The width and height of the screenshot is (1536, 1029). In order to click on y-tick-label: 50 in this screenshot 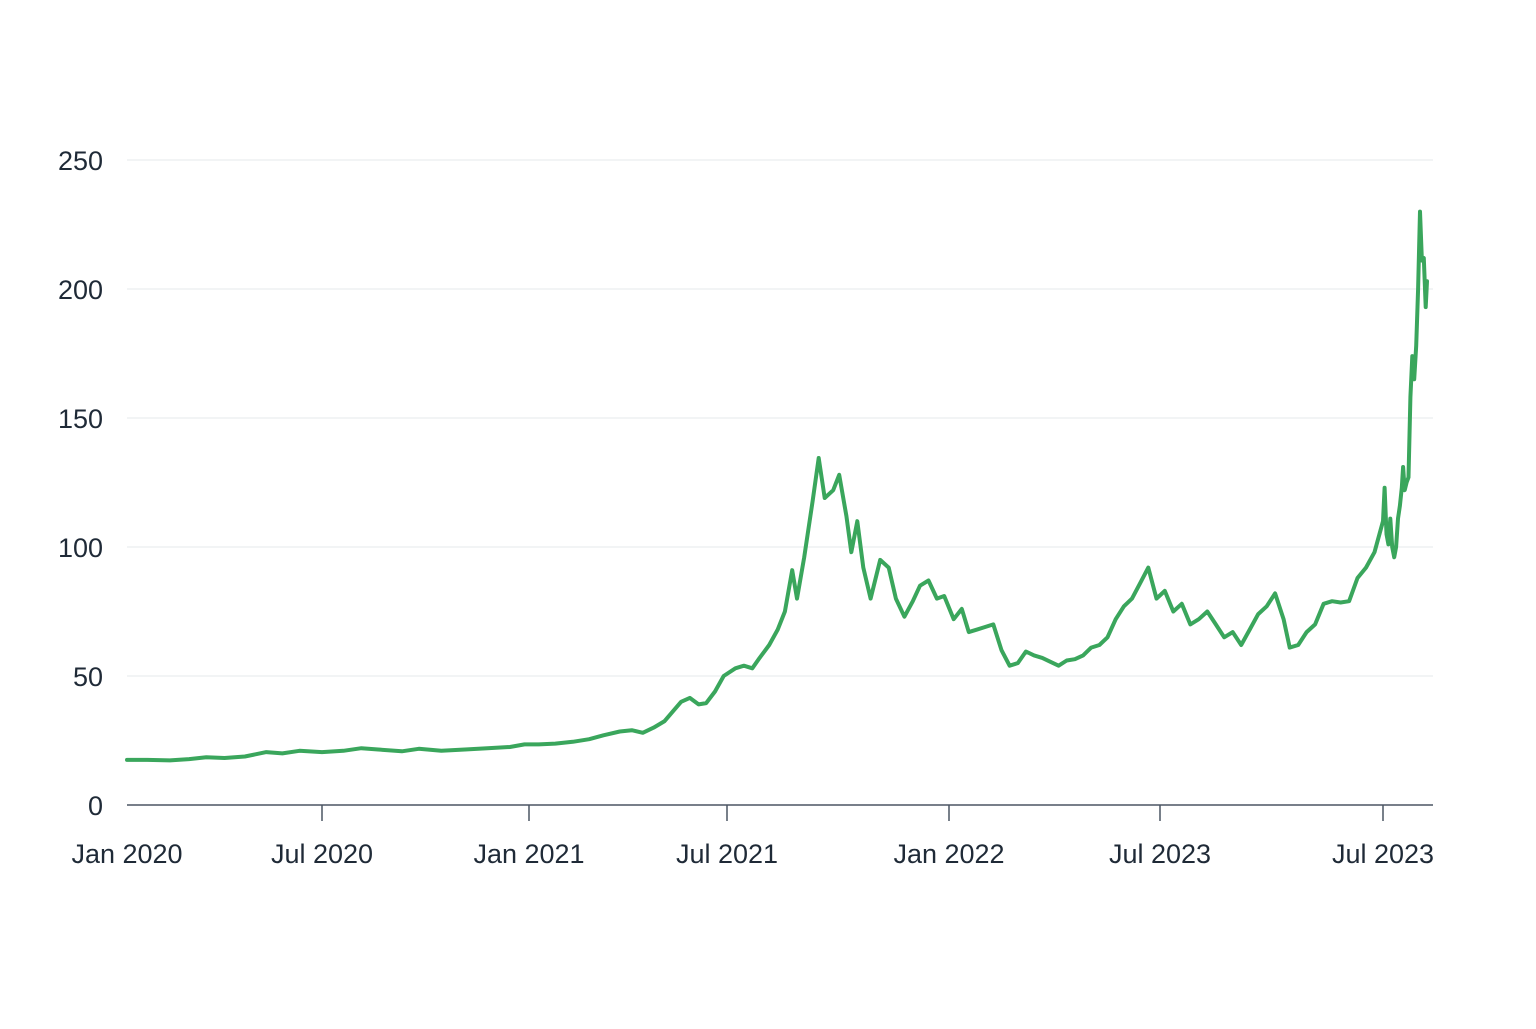, I will do `click(88, 677)`.